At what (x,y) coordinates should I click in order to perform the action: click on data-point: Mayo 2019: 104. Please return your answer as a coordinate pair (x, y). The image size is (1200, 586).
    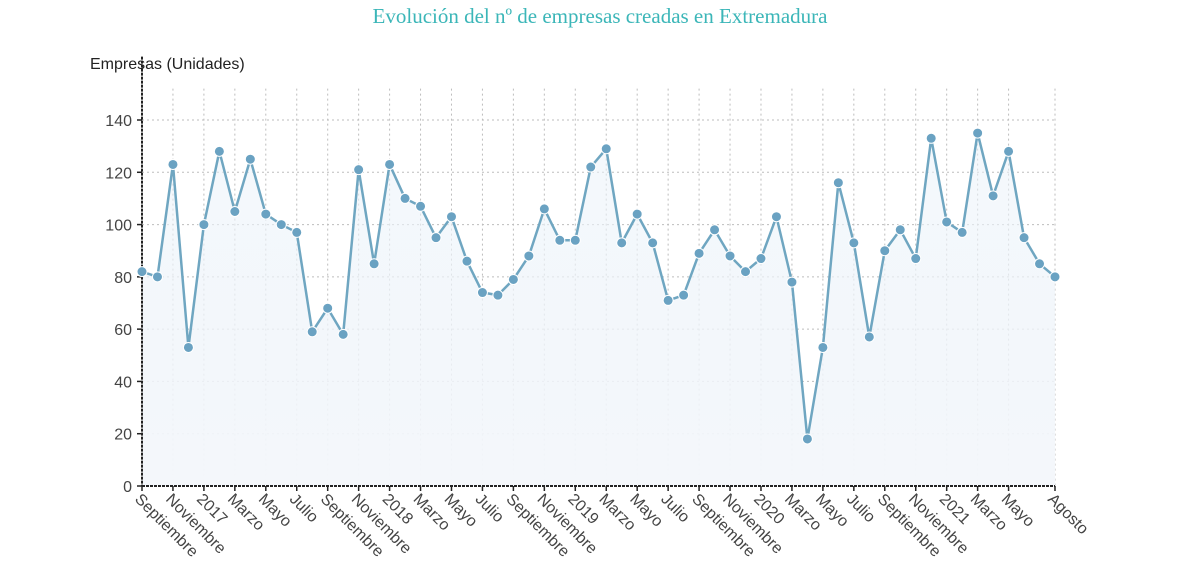
    Looking at the image, I should click on (637, 214).